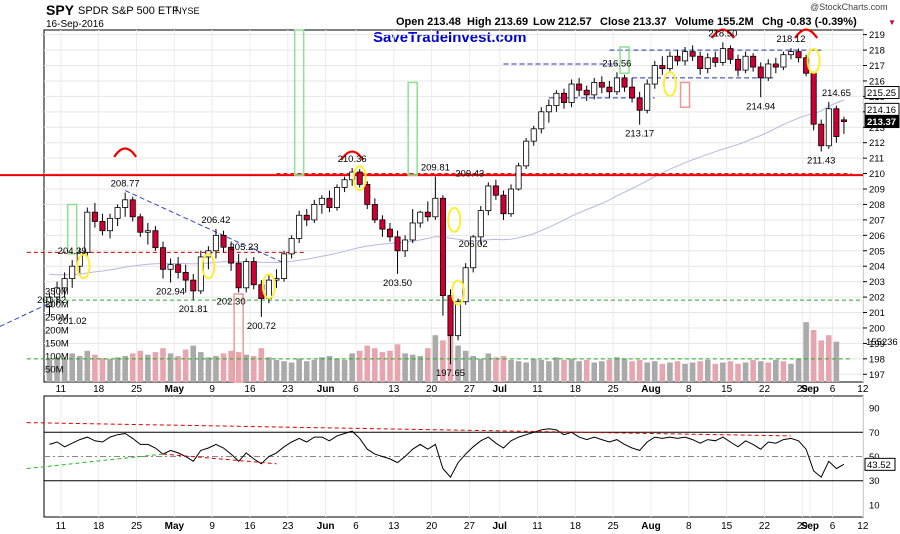  I want to click on date-tick-label: 25, so click(137, 526).